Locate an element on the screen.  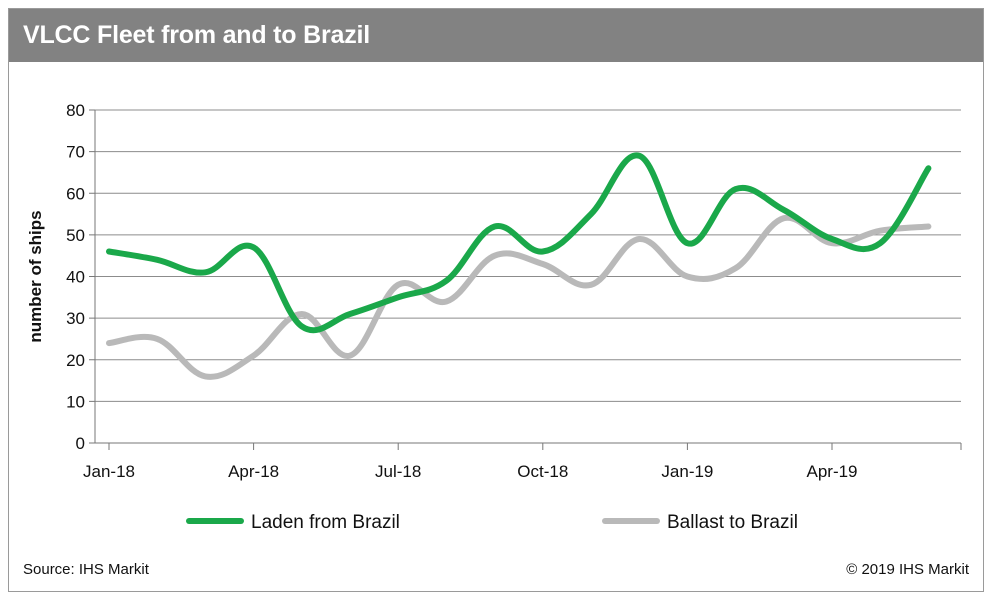
y-tick-label: 60 is located at coordinates (75, 193).